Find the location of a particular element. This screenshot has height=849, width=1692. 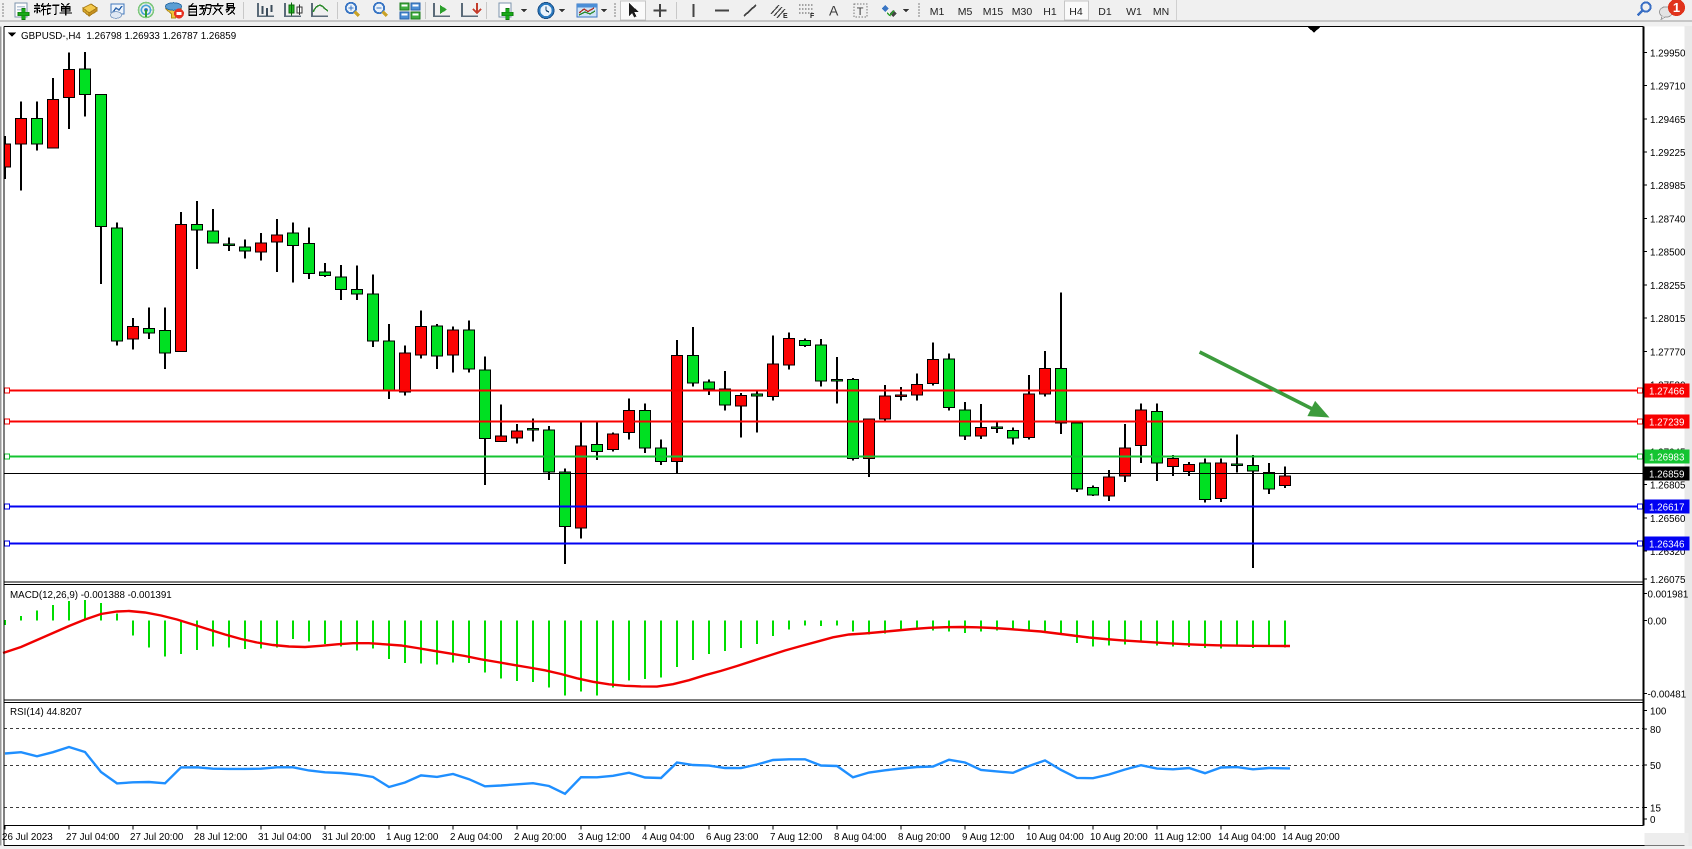

svg-text: 9 Aug 12:00 is located at coordinates (988, 837).